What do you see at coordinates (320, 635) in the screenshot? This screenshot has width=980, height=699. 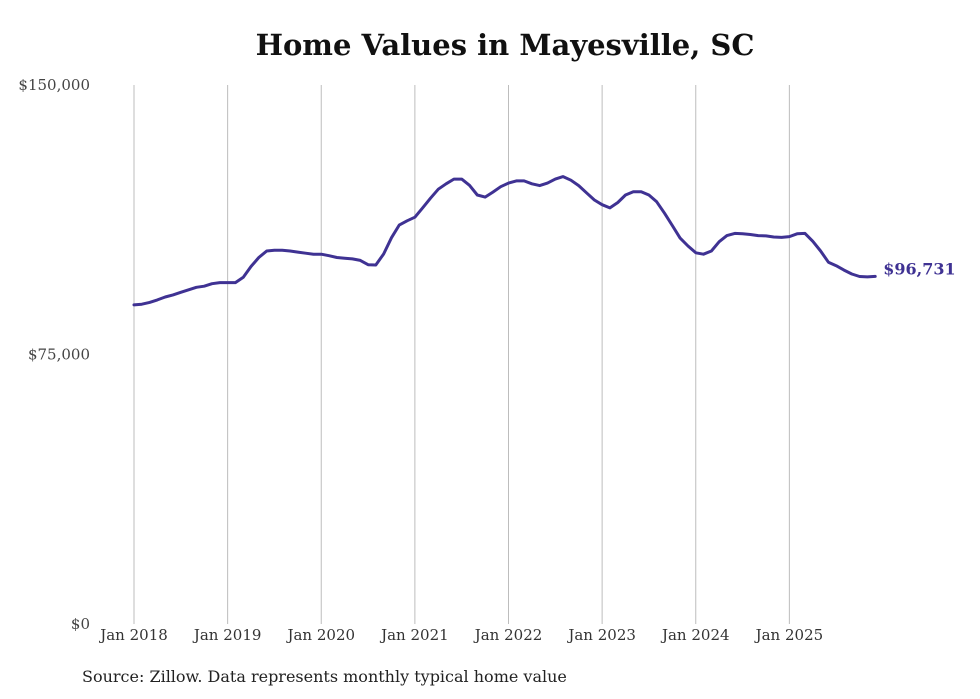 I see `x-tick-label: Jan 2020` at bounding box center [320, 635].